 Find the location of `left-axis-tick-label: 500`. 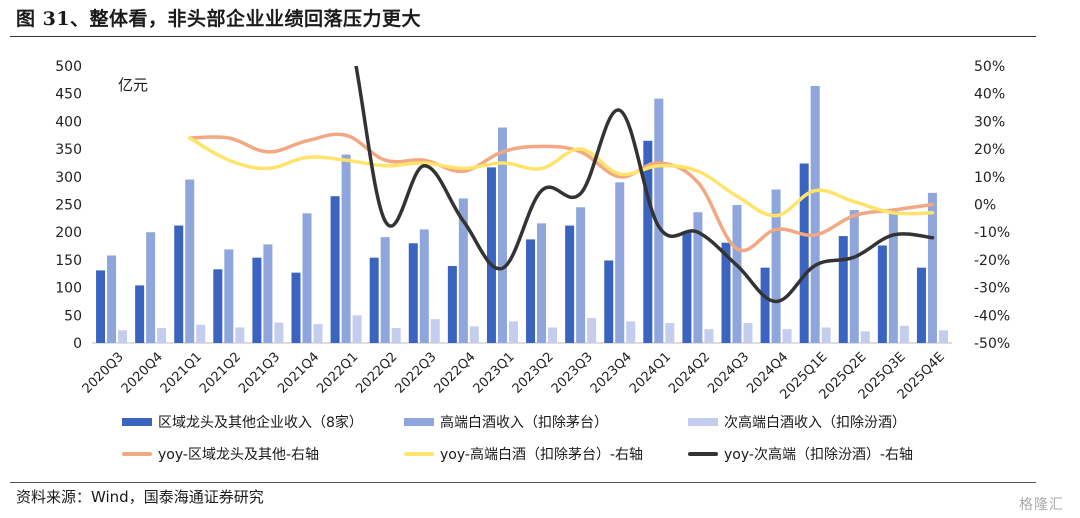

left-axis-tick-label: 500 is located at coordinates (68, 67).